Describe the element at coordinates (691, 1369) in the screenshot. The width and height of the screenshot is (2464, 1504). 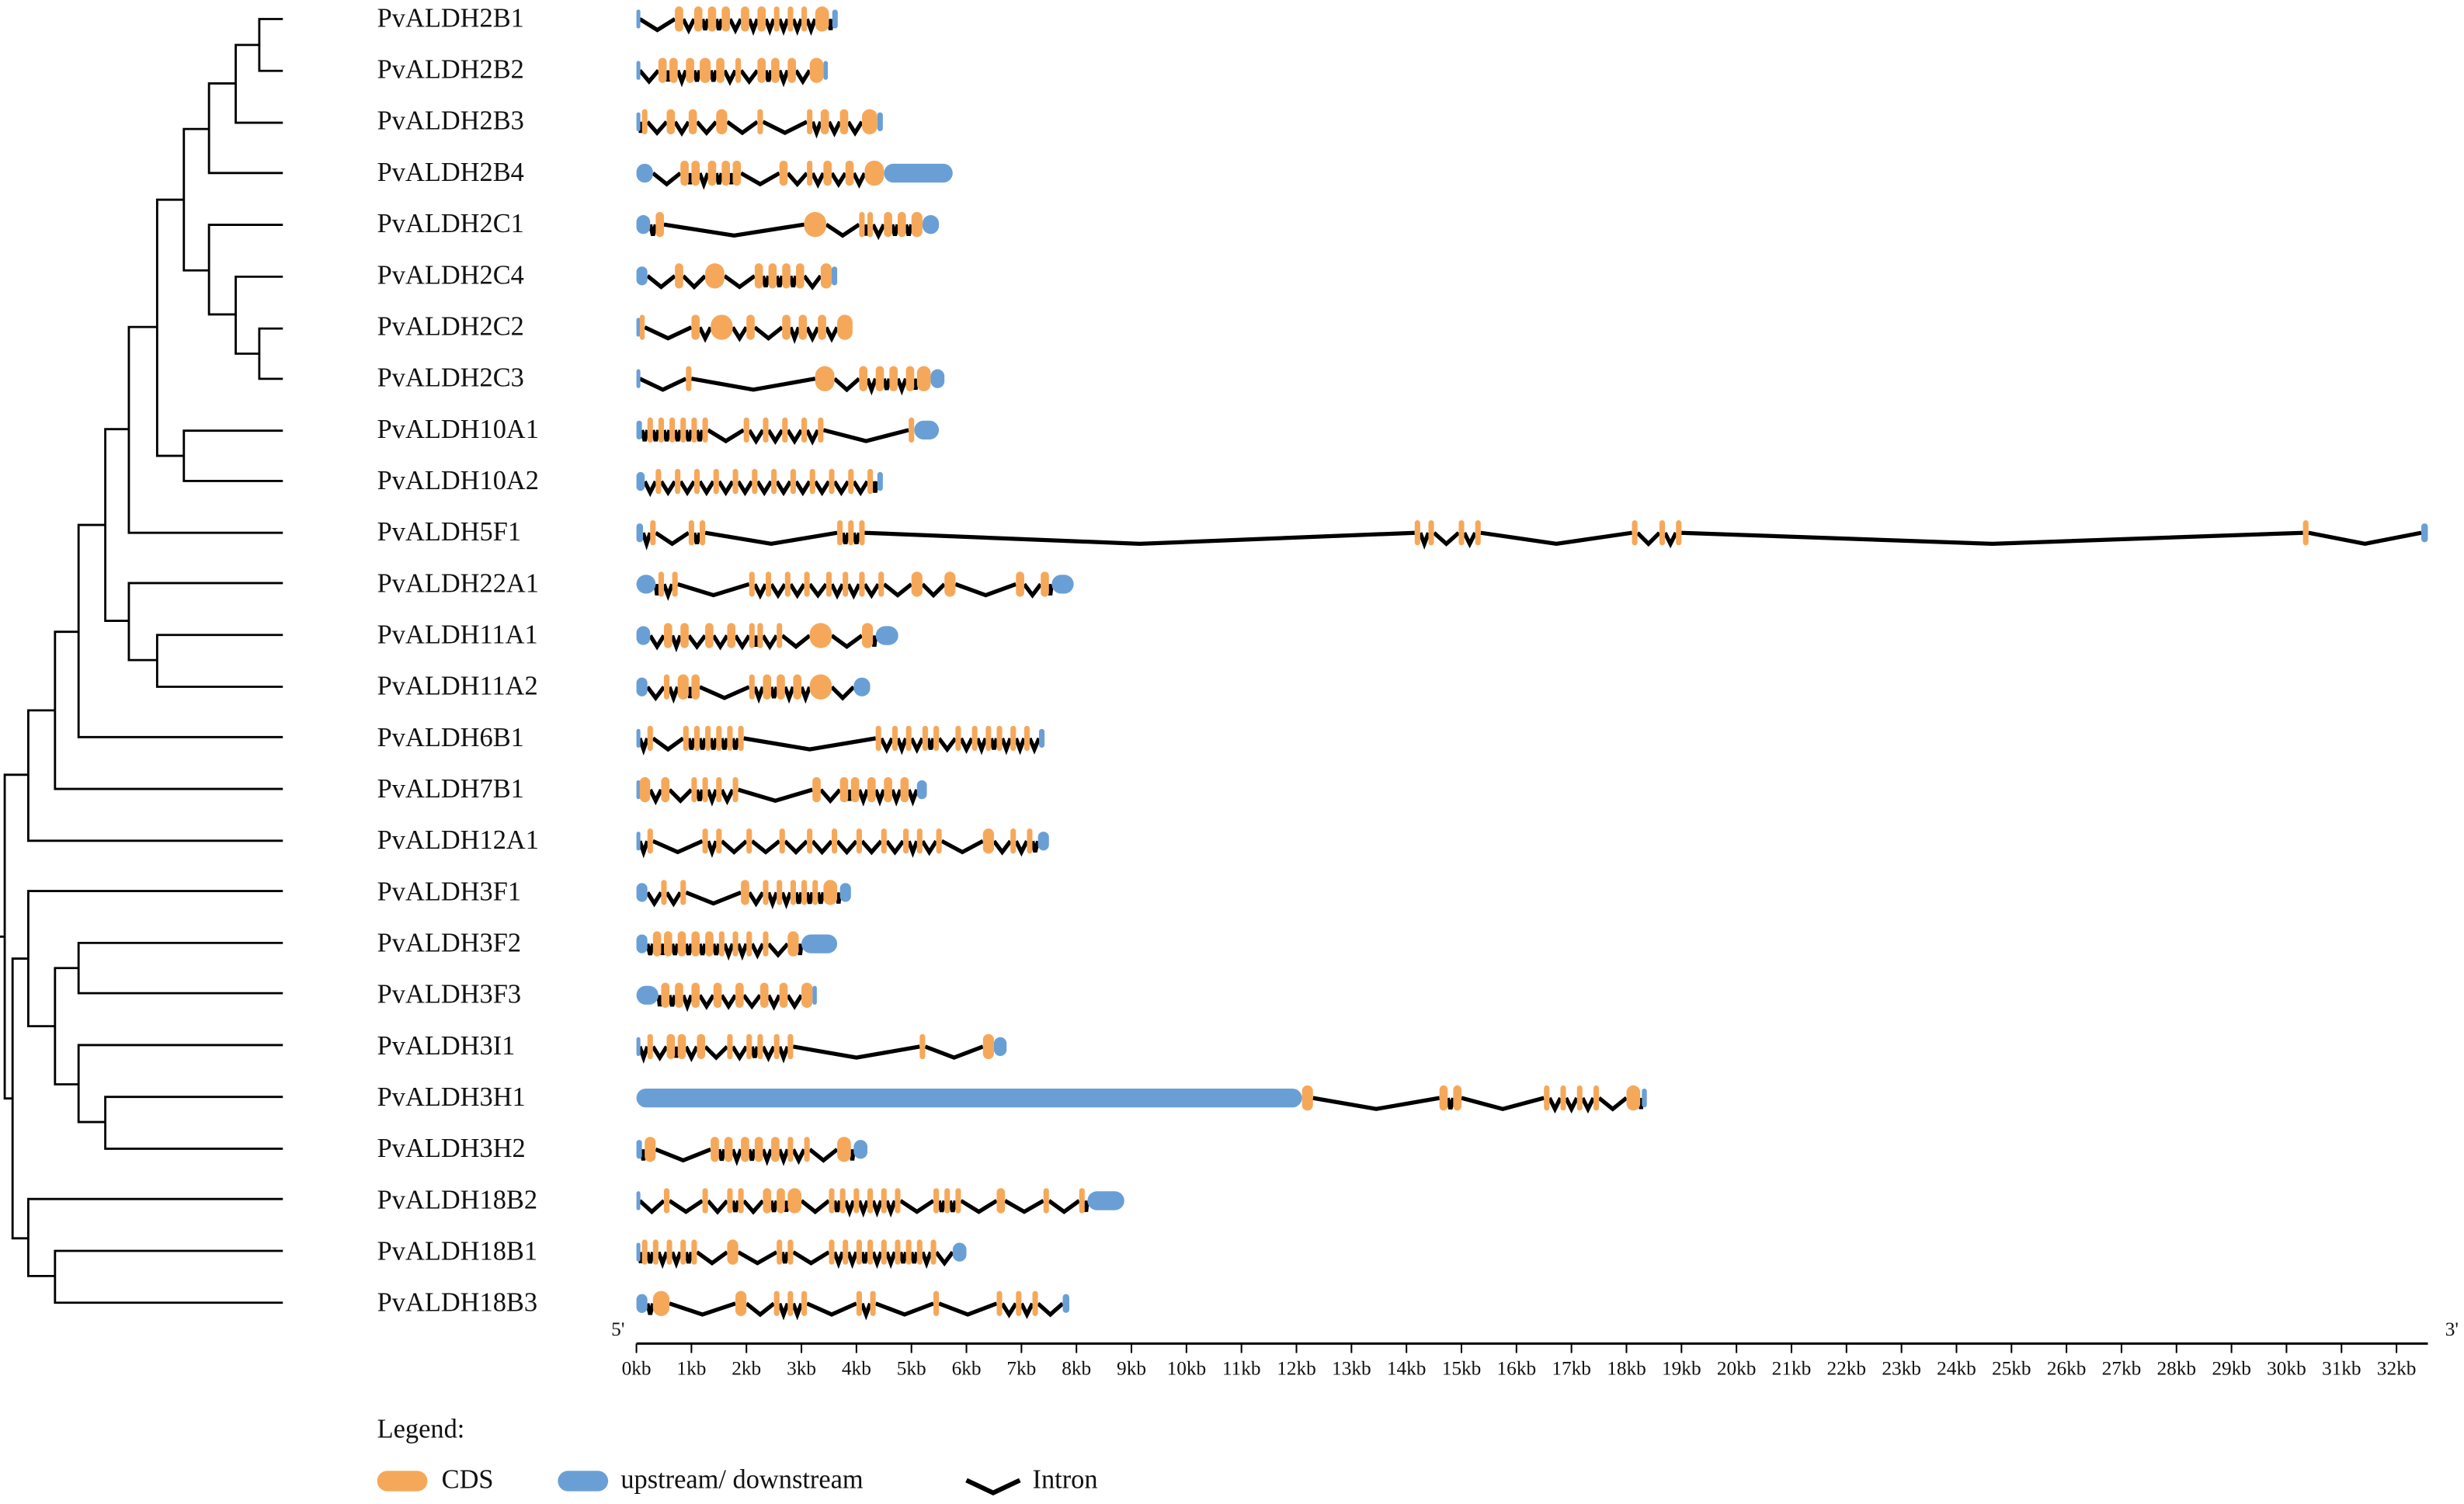
I see `x-tick-label: 1kb` at that location.